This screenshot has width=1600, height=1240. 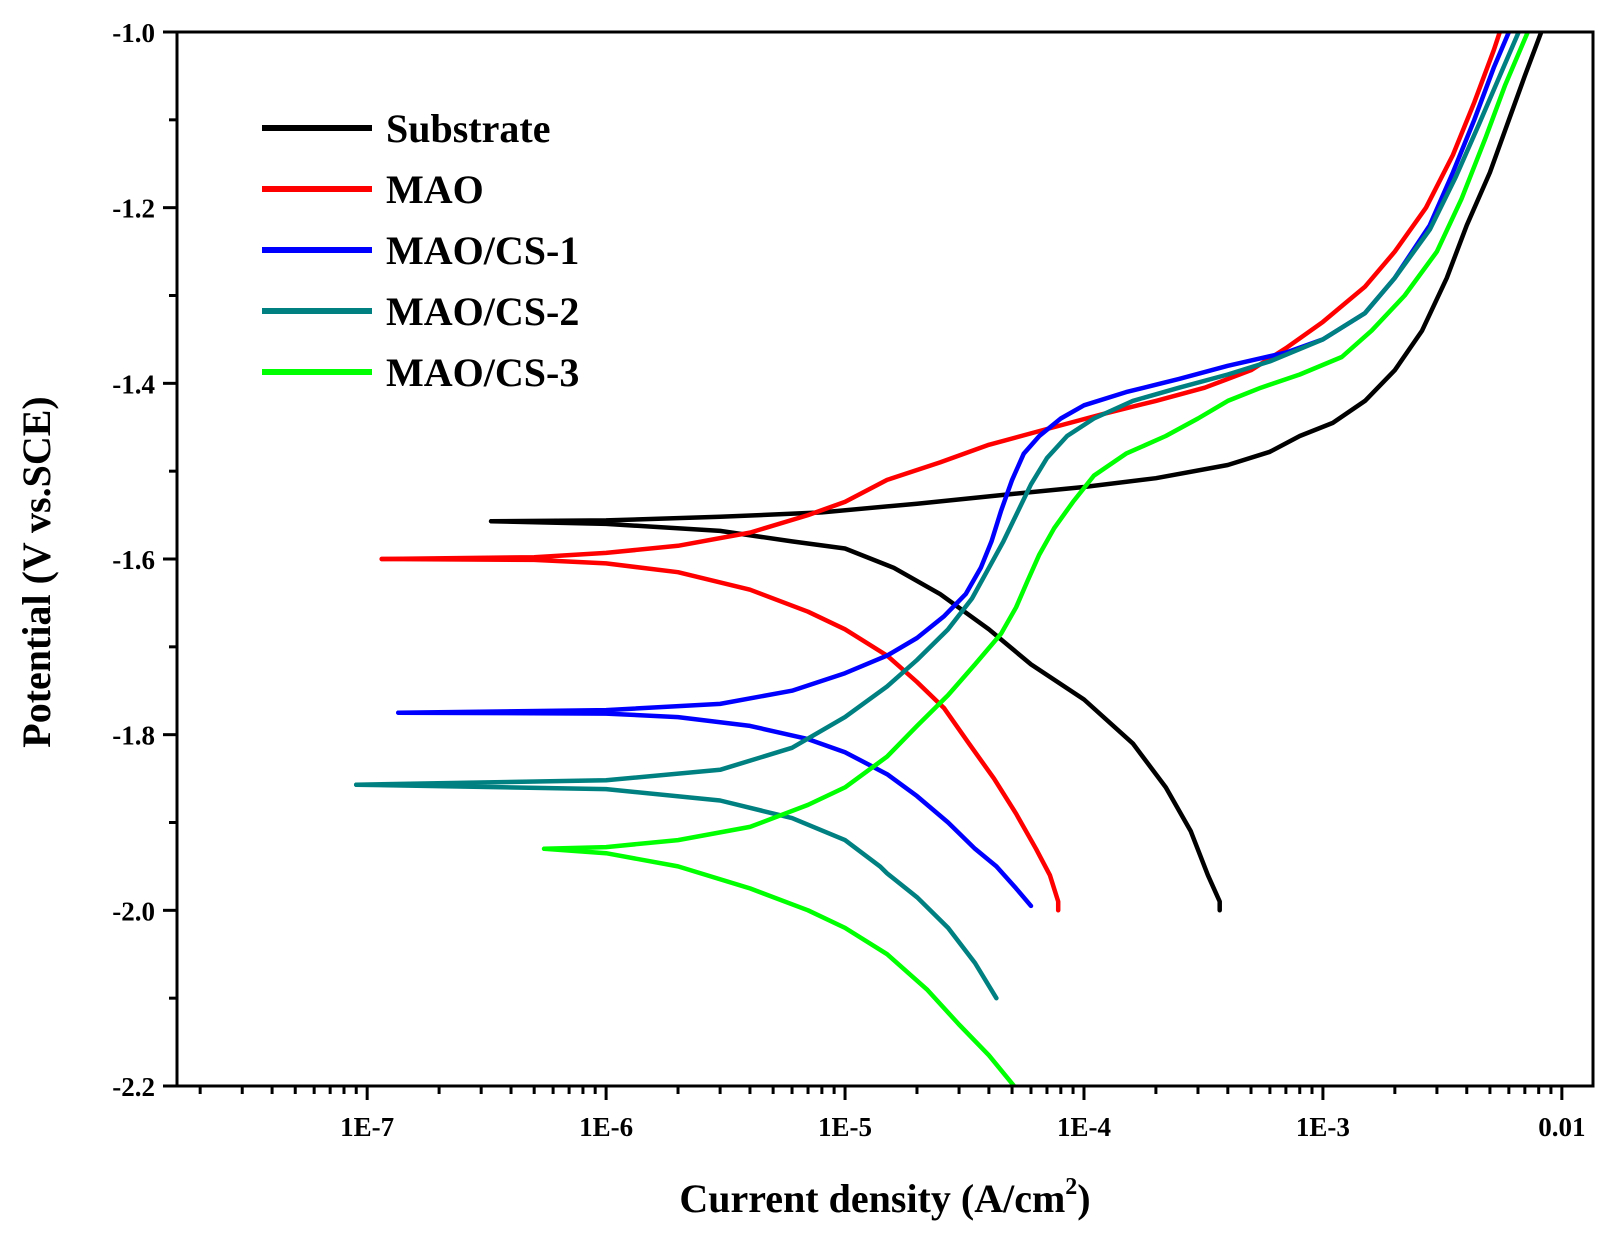 I want to click on y-tick-label: -2.2, so click(x=133, y=1087).